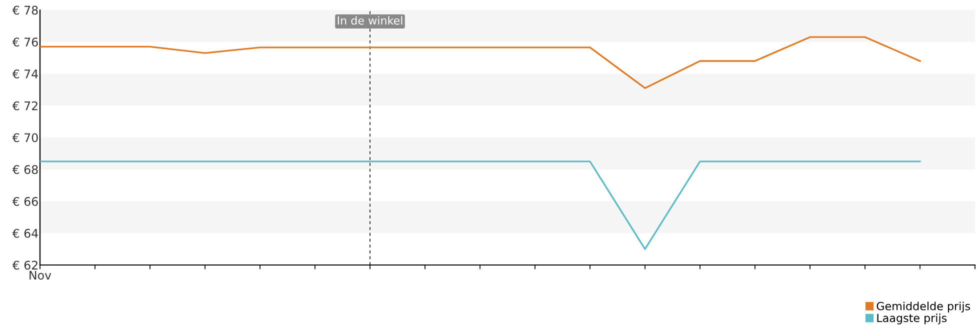  I want to click on y-tick-label: € 74, so click(25, 73).